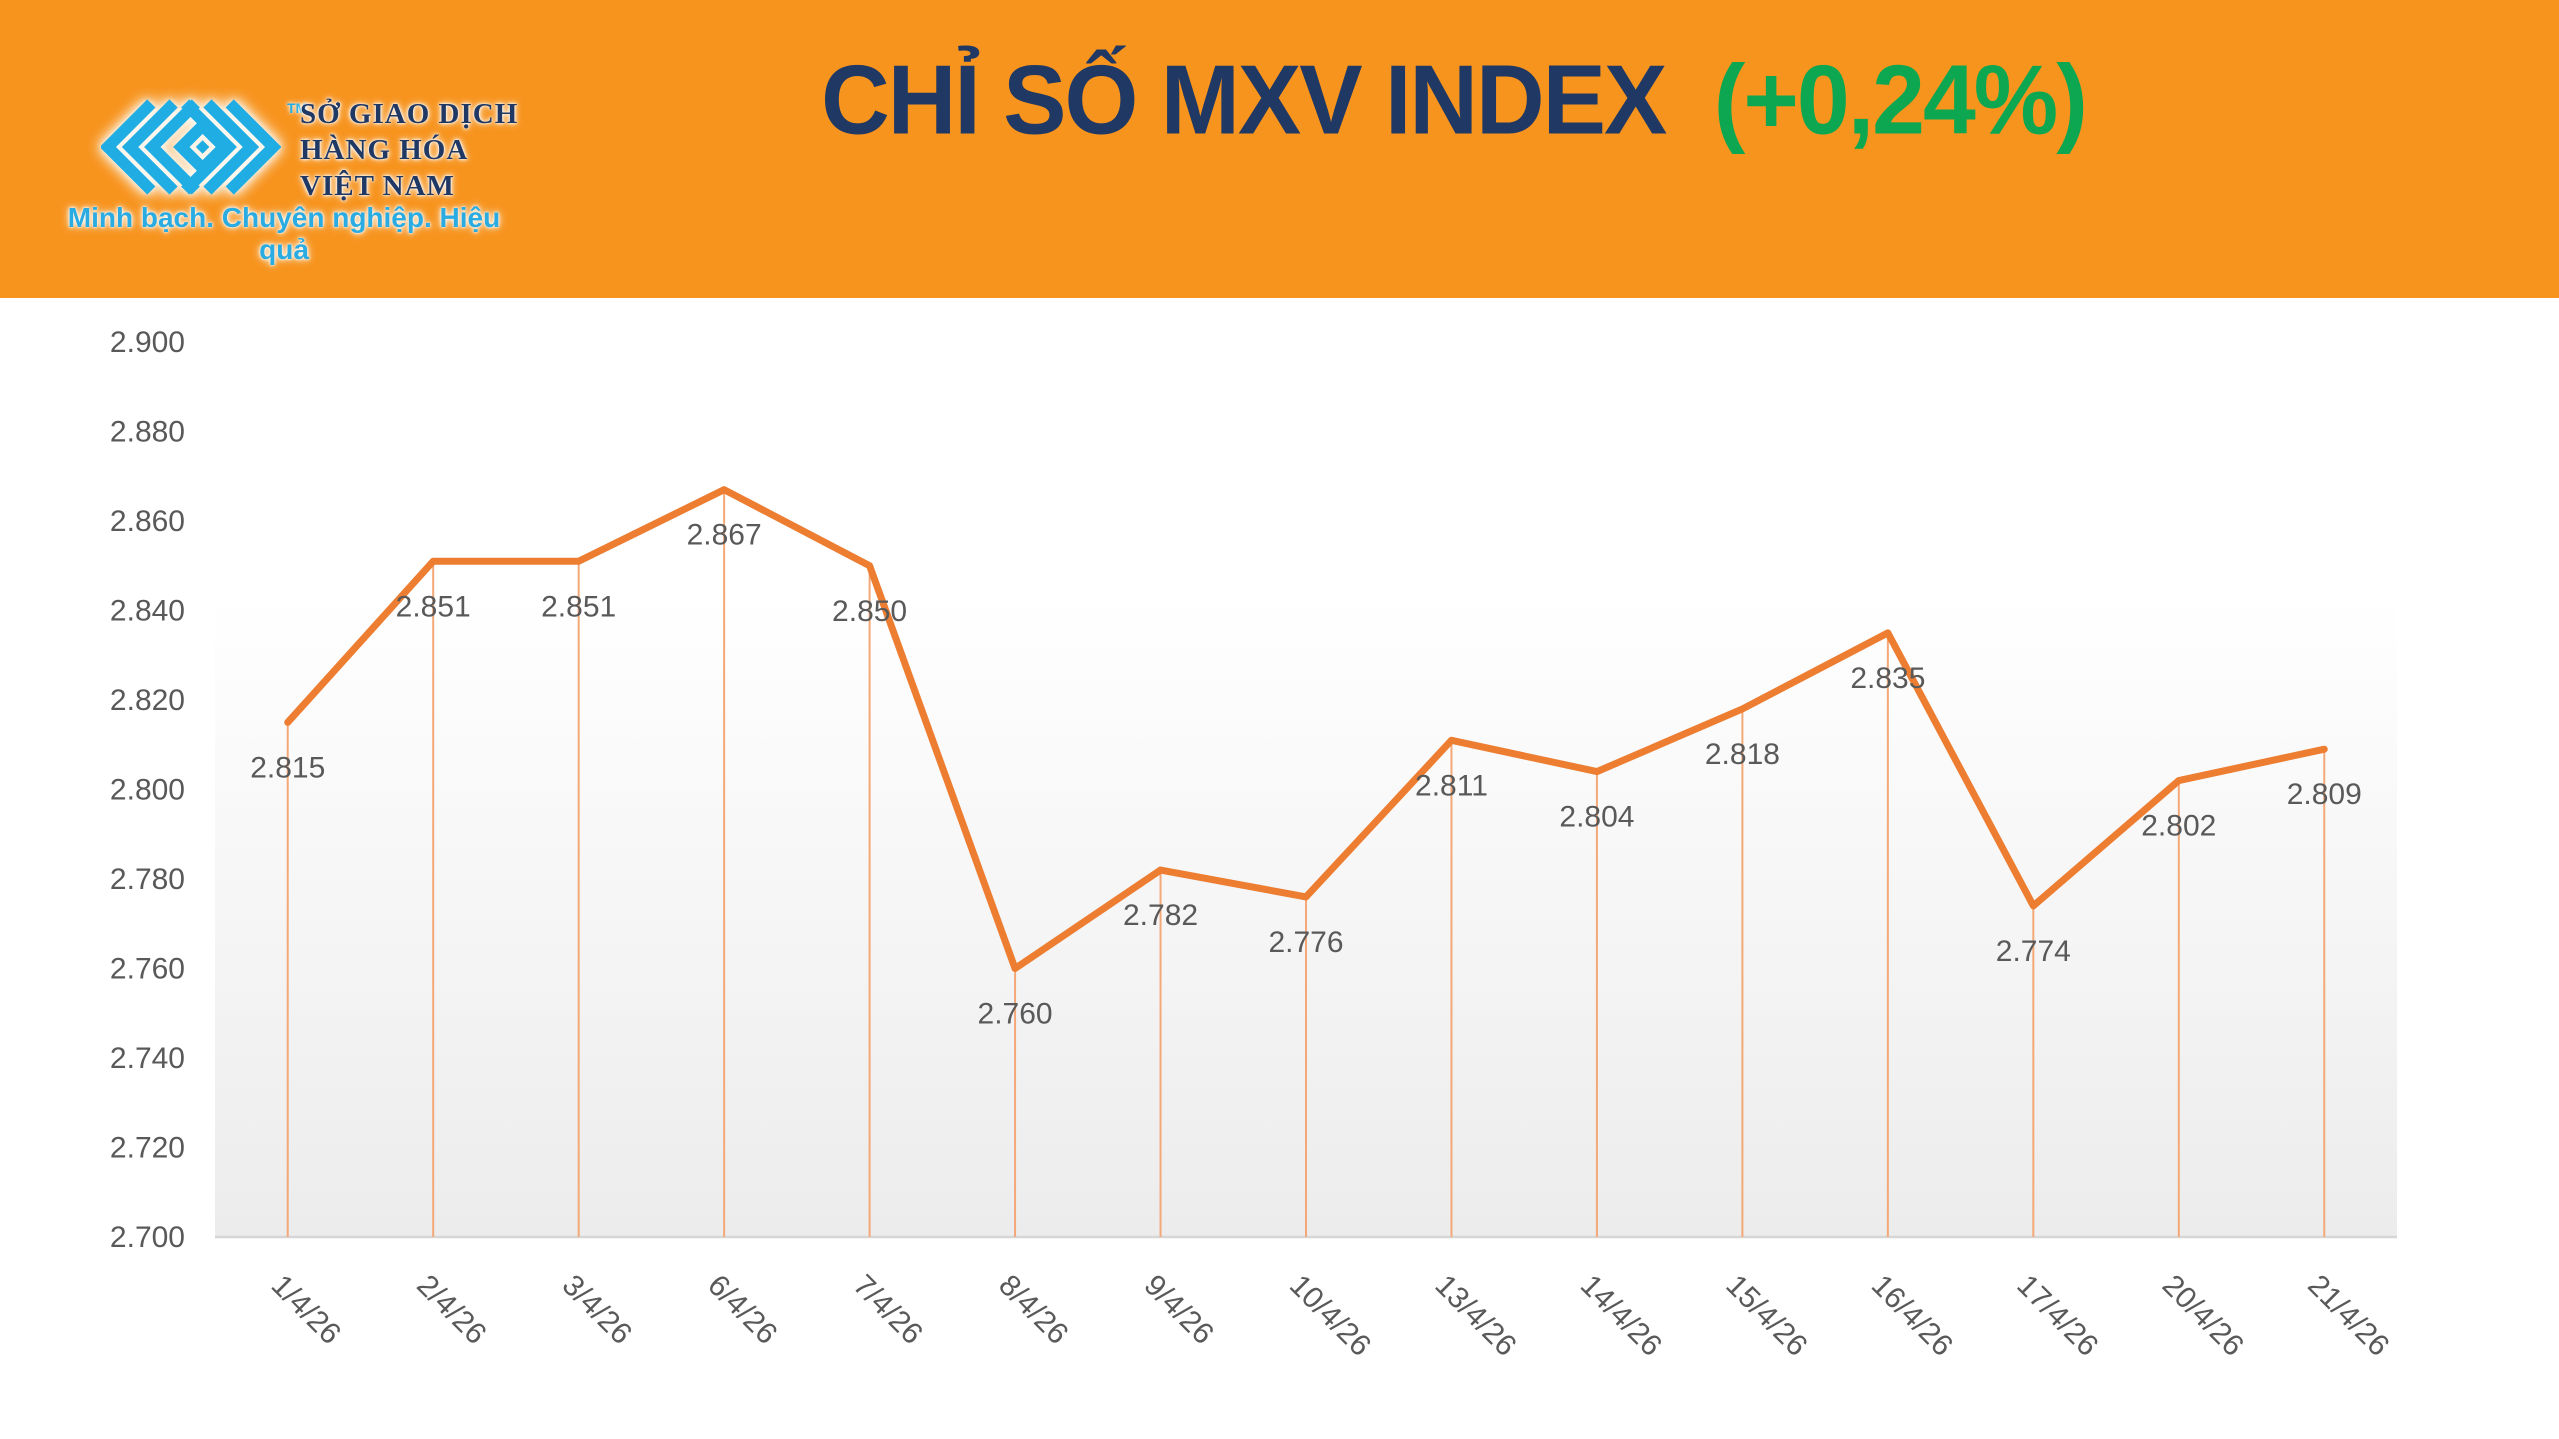  I want to click on point-value-label: 2.850, so click(869, 611).